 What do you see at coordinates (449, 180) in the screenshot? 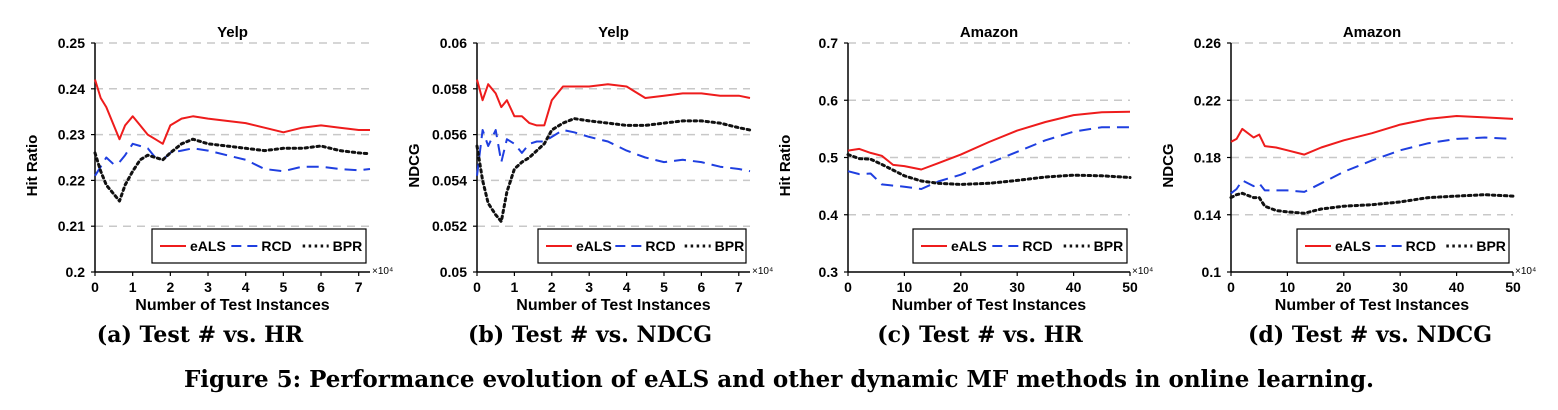
I see `y-tick-label: 0.054` at bounding box center [449, 180].